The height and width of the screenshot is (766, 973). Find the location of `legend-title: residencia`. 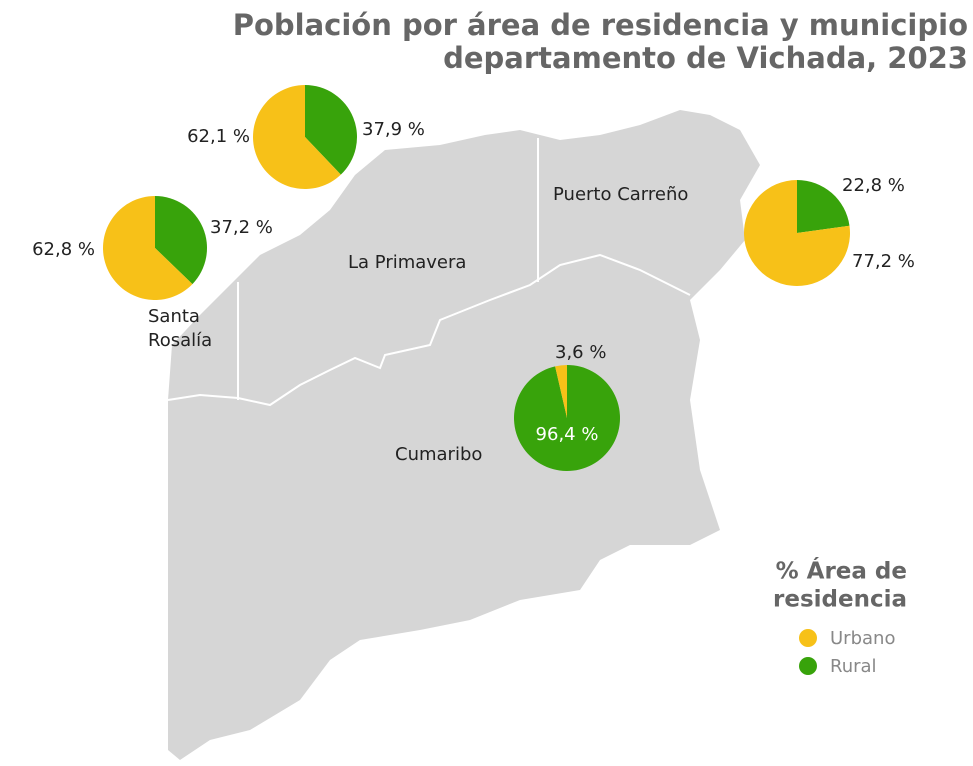

legend-title: residencia is located at coordinates (840, 600).